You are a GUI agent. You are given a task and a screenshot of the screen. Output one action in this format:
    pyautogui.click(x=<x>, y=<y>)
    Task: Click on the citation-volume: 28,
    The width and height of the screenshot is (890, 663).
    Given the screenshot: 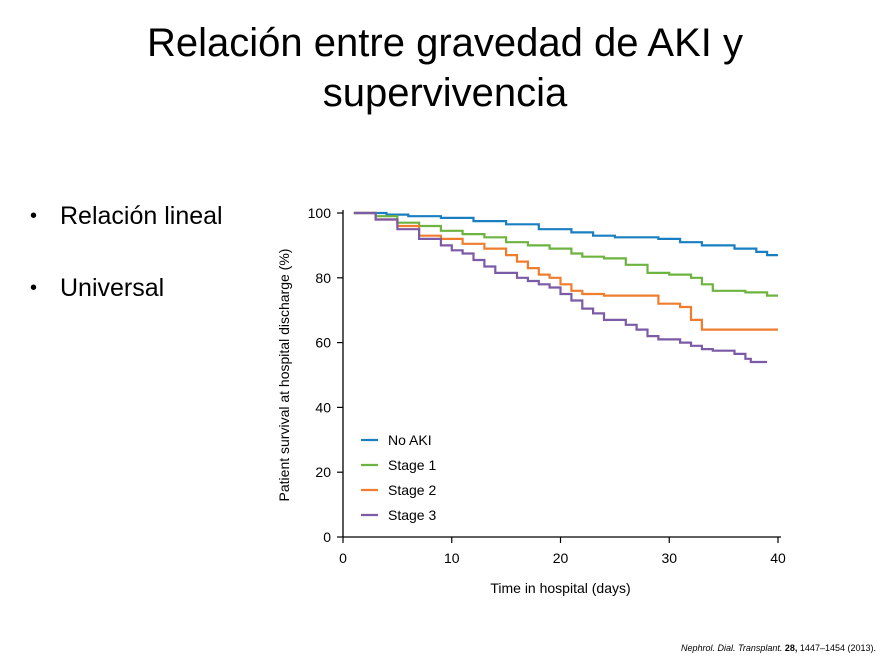 What is the action you would take?
    pyautogui.click(x=791, y=648)
    